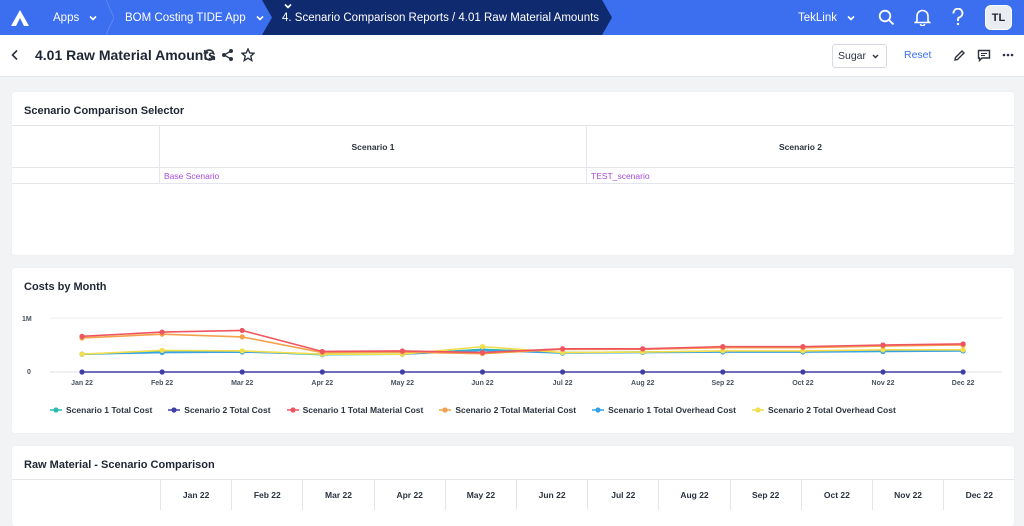  I want to click on help-icon, so click(958, 17).